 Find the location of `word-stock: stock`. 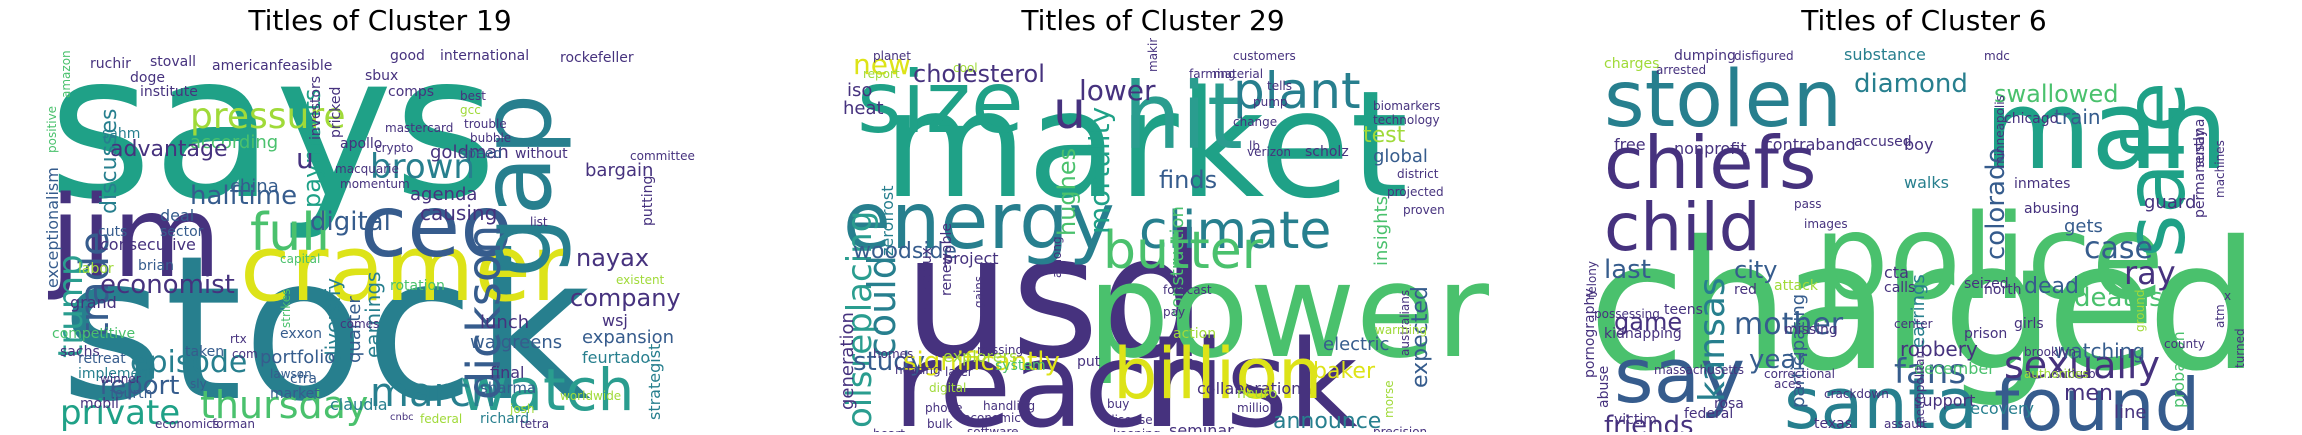

word-stock: stock is located at coordinates (325, 322).